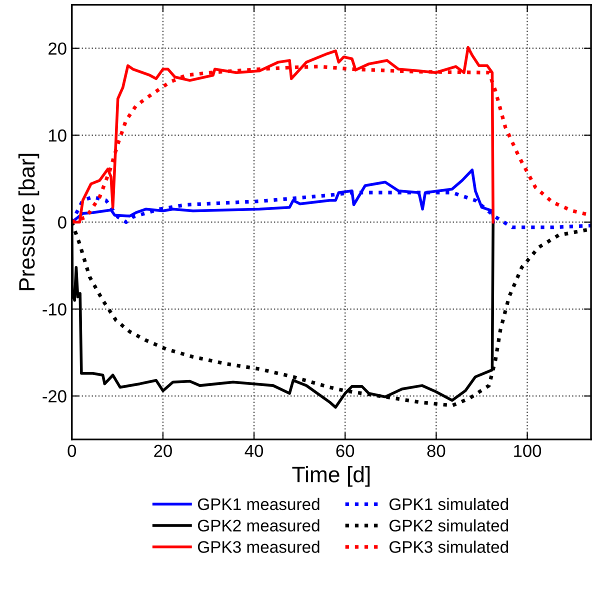 The height and width of the screenshot is (602, 594). Describe the element at coordinates (163, 451) in the screenshot. I see `x-tick-label: 20` at that location.